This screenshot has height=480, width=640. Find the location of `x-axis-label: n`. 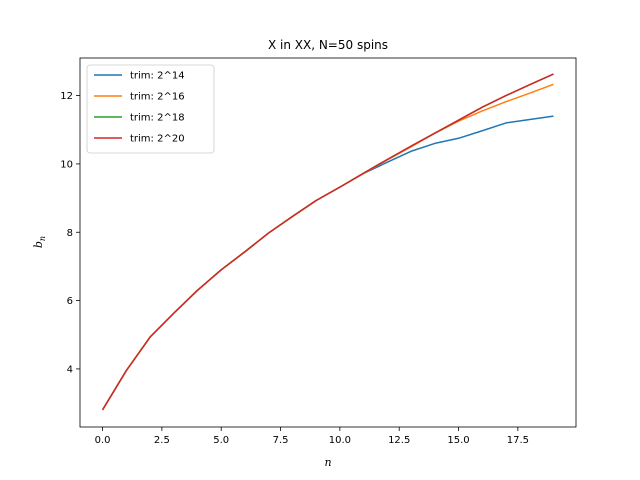

x-axis-label: n is located at coordinates (327, 462).